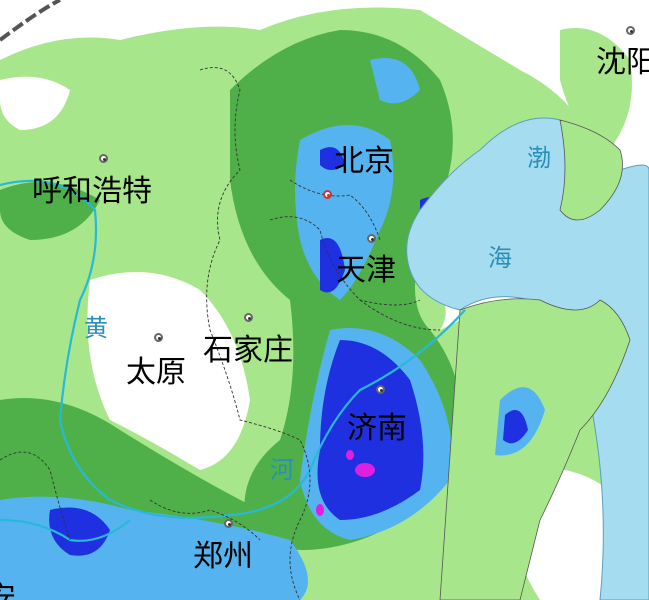 The height and width of the screenshot is (600, 649). What do you see at coordinates (415, 469) in the screenshot?
I see `heavy-rainstorm-area` at bounding box center [415, 469].